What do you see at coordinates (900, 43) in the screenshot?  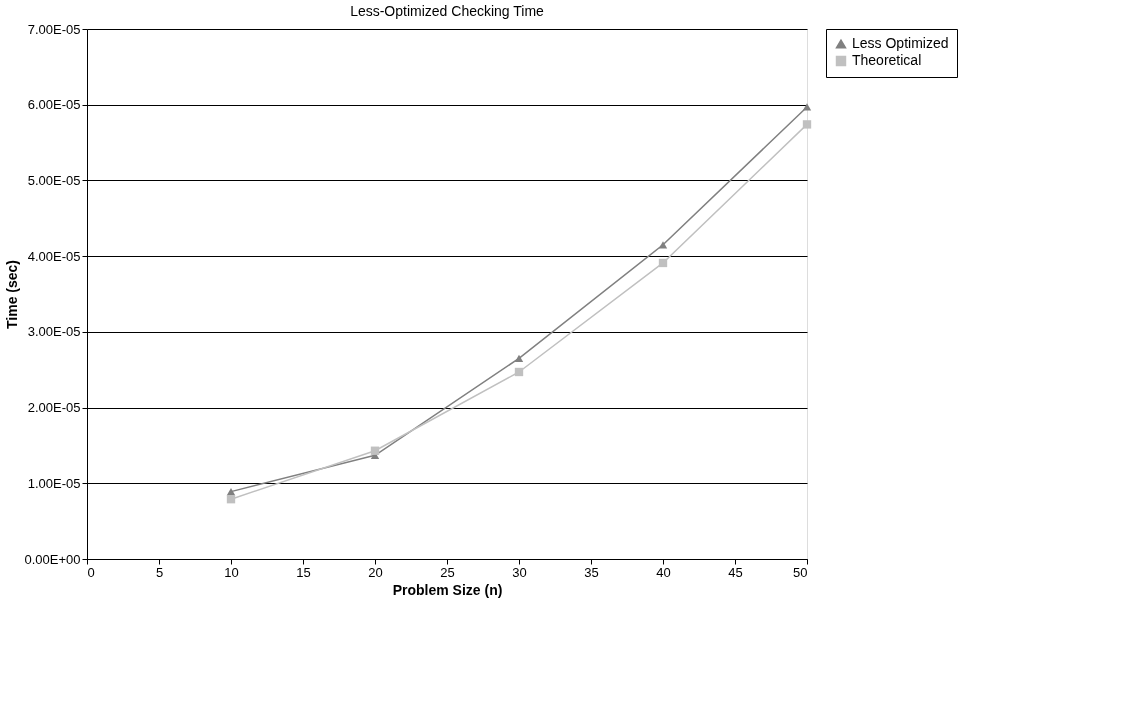 I see `legend-label: Less Optimized` at bounding box center [900, 43].